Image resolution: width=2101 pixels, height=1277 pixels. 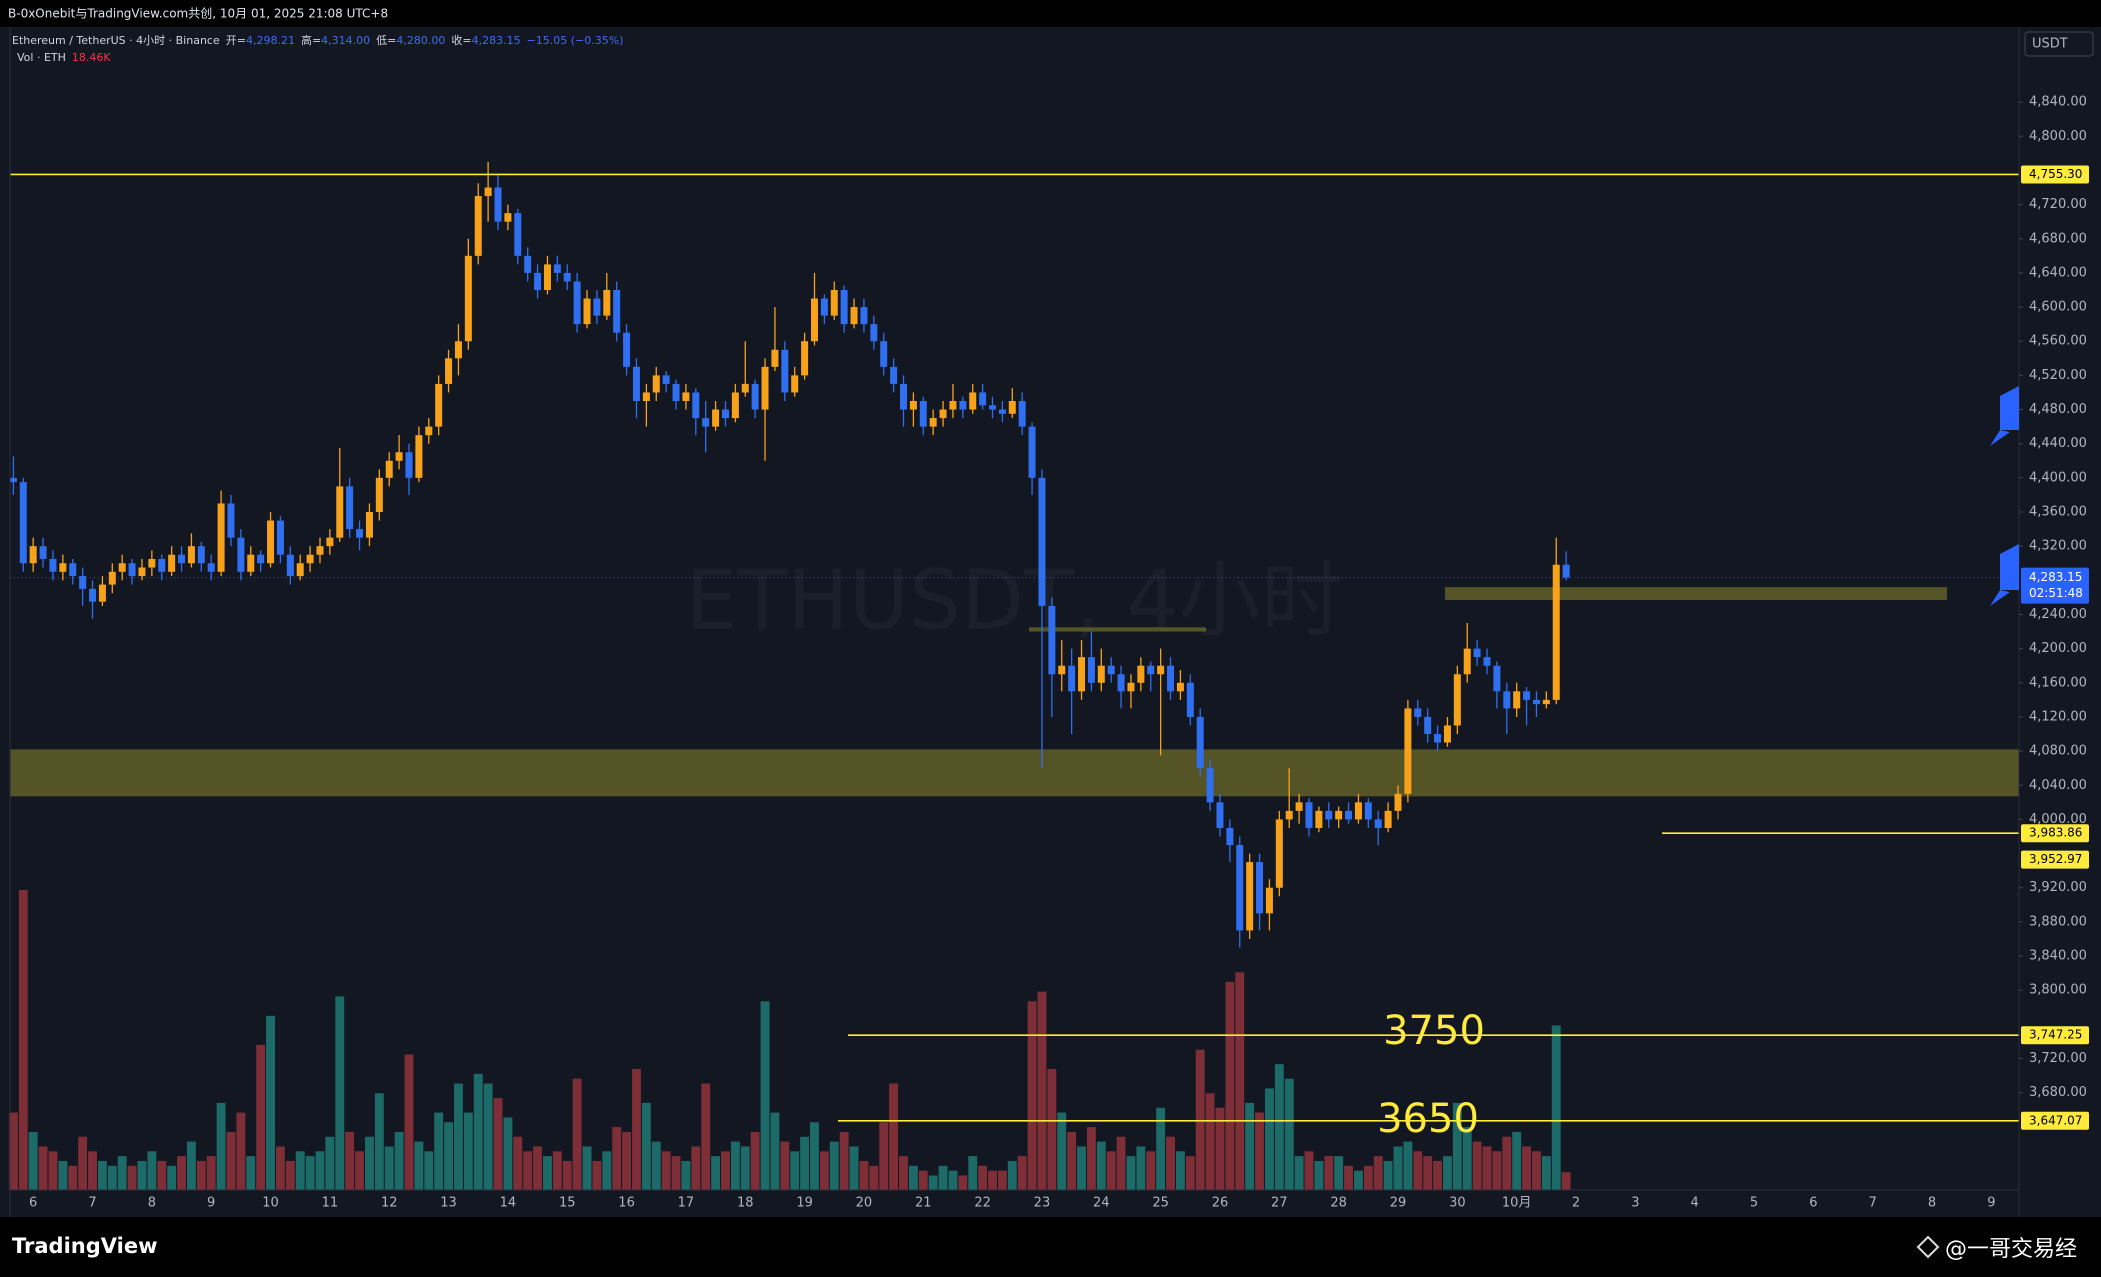 What do you see at coordinates (2058, 238) in the screenshot?
I see `y-tick-label: 4,680.00` at bounding box center [2058, 238].